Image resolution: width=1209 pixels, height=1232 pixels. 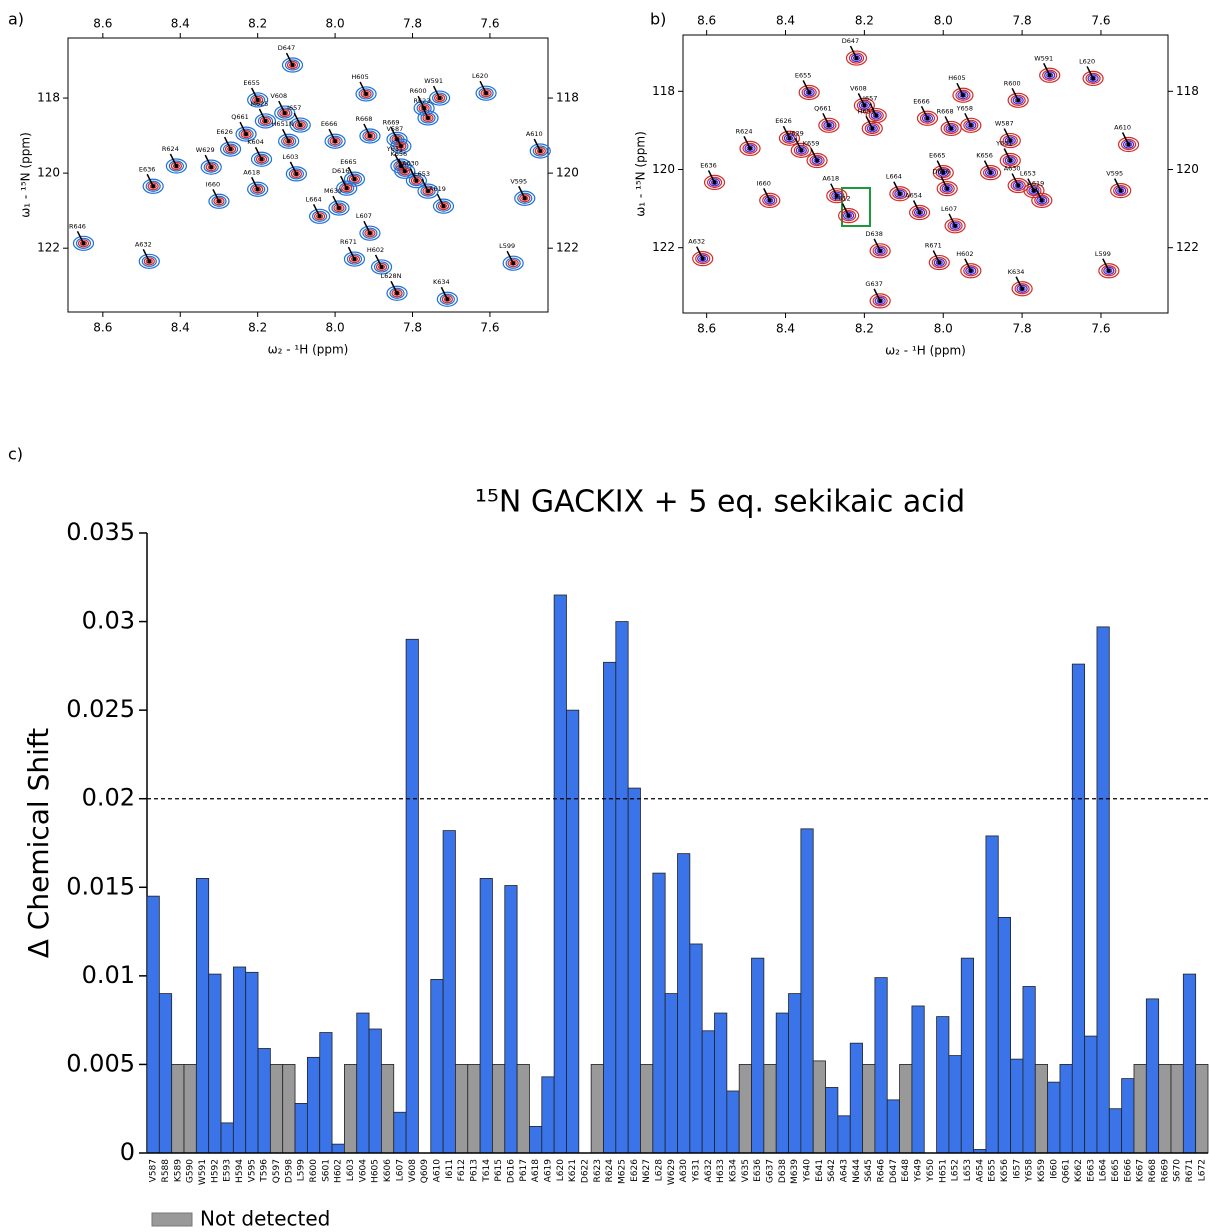 I want to click on x-tick-label: 7.8, so click(x=1022, y=329).